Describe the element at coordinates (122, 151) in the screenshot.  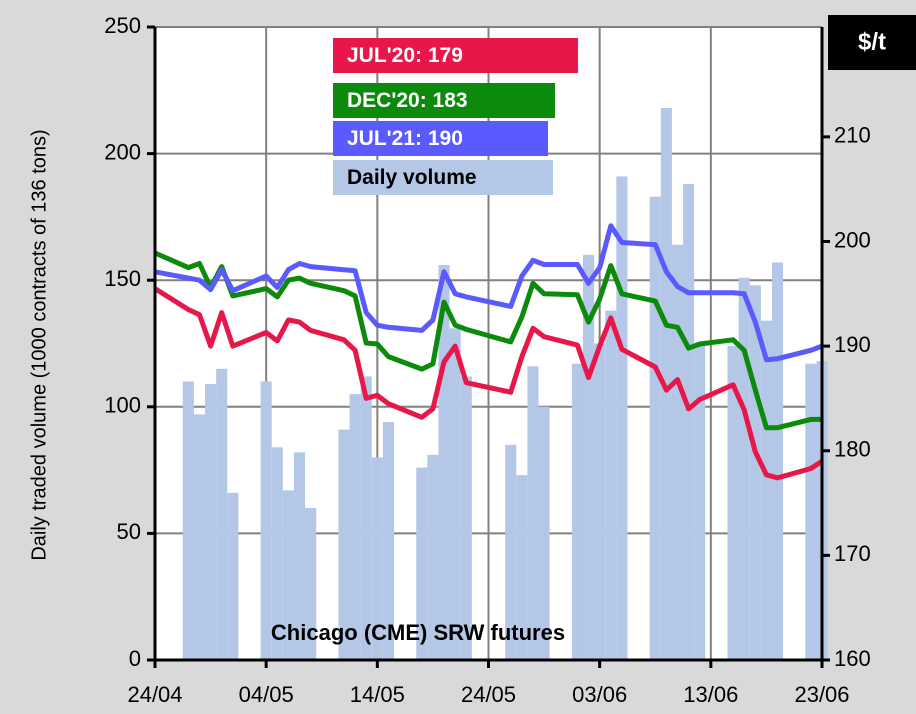
I see `y-tick-label: 200` at that location.